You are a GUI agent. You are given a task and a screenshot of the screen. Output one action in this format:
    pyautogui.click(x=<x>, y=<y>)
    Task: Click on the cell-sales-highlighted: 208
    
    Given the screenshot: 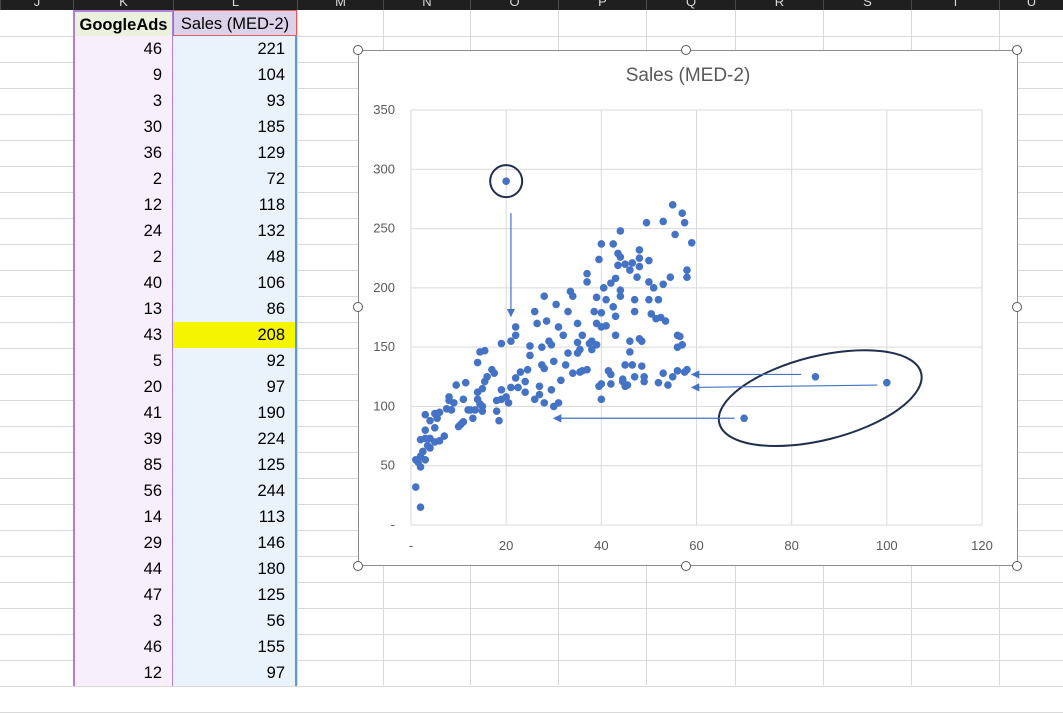 What is the action you would take?
    pyautogui.click(x=235, y=335)
    